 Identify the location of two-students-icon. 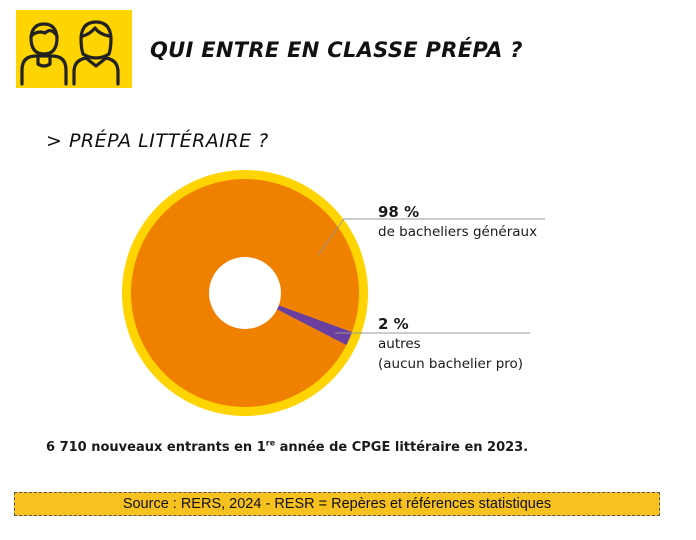
(74, 49).